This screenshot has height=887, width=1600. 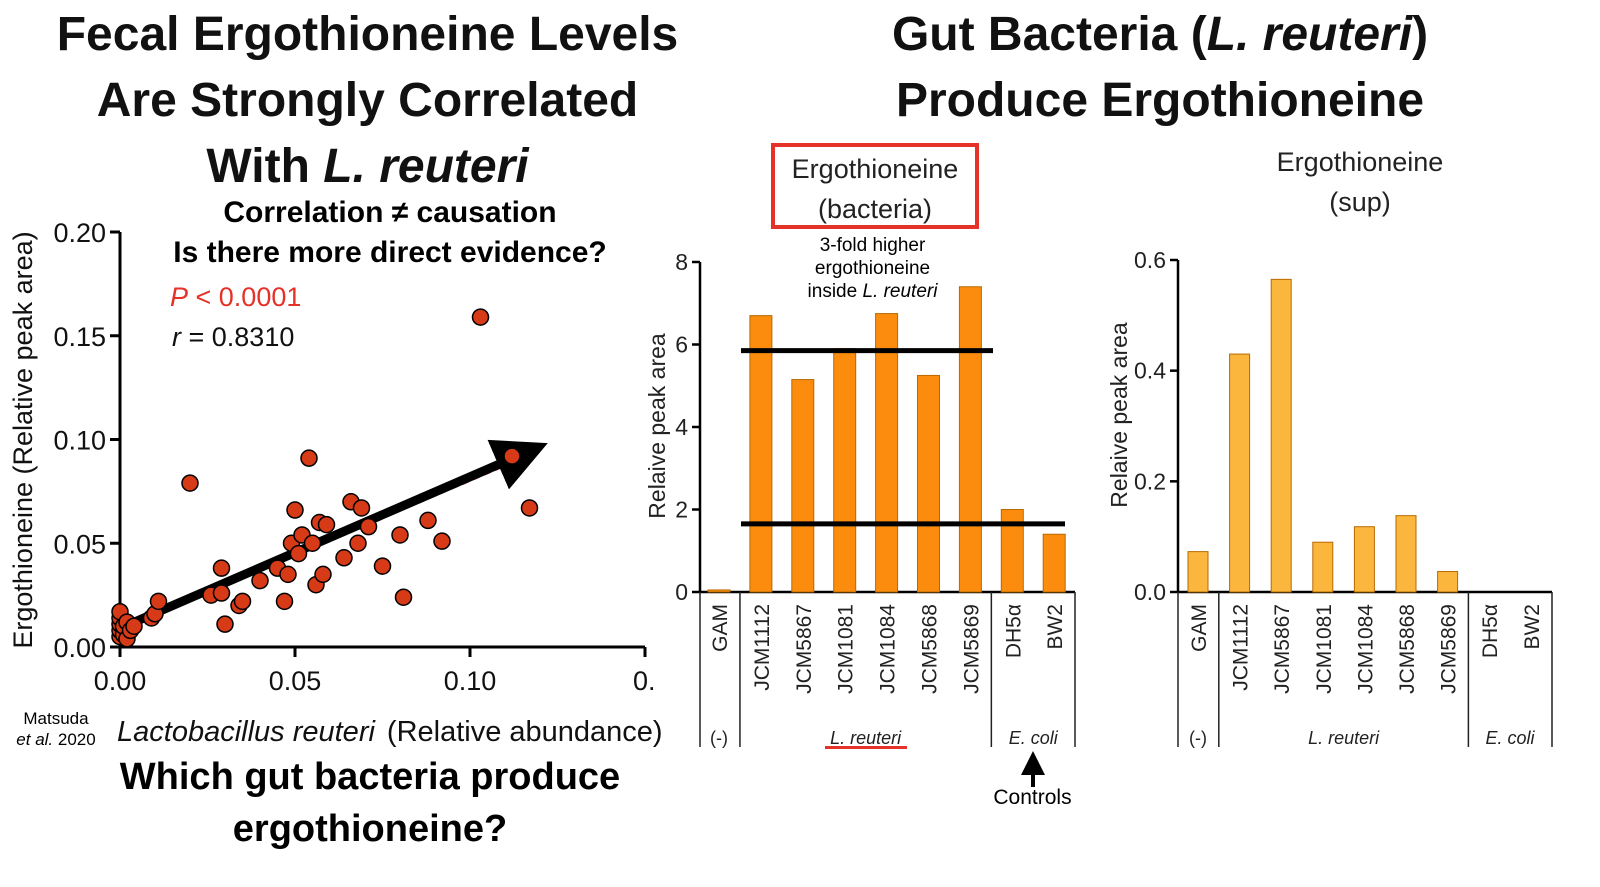 What do you see at coordinates (681, 592) in the screenshot?
I see `bar-y-tick-label: 0` at bounding box center [681, 592].